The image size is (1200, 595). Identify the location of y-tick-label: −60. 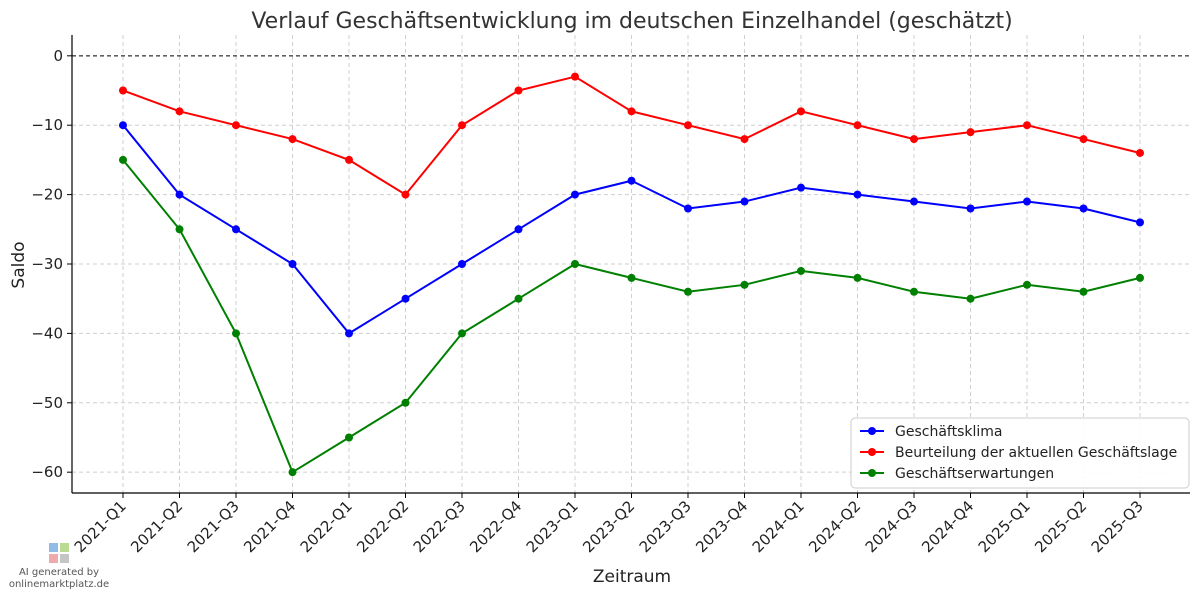
(47, 472).